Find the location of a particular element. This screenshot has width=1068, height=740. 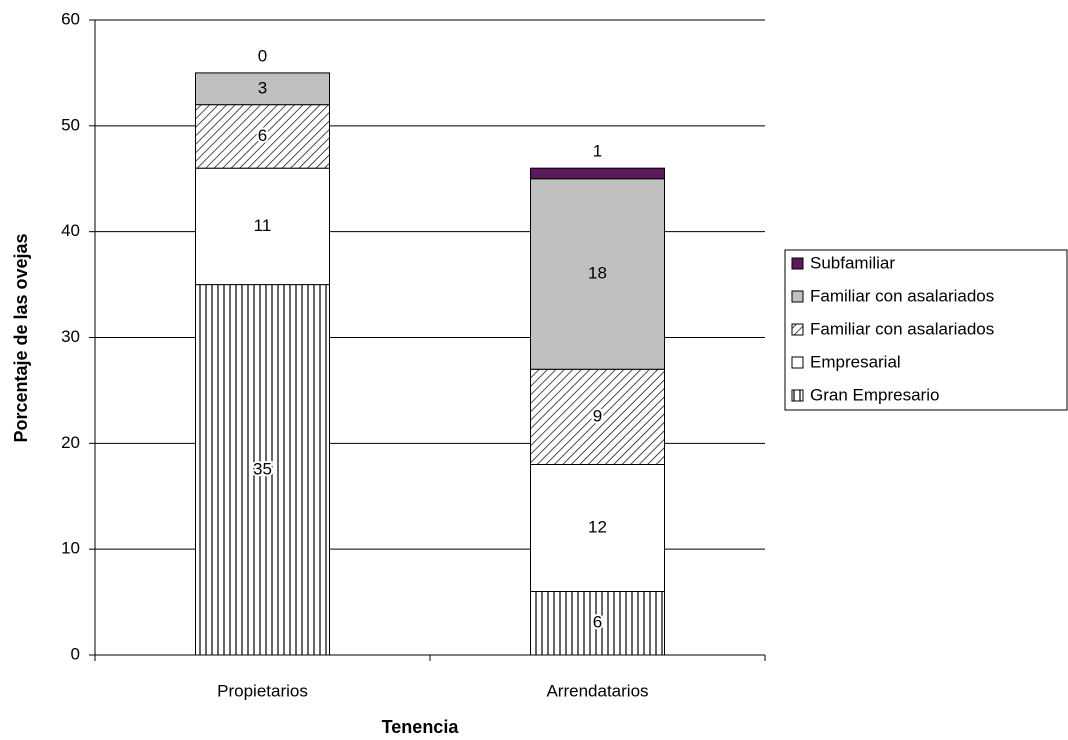

value-label: 9 is located at coordinates (597, 415).